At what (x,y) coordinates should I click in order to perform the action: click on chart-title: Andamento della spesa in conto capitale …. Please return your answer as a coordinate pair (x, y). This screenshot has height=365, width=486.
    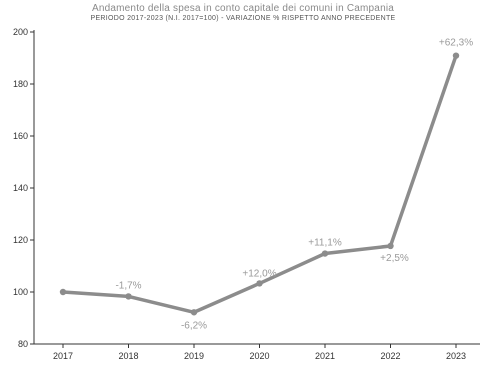
    Looking at the image, I should click on (243, 8).